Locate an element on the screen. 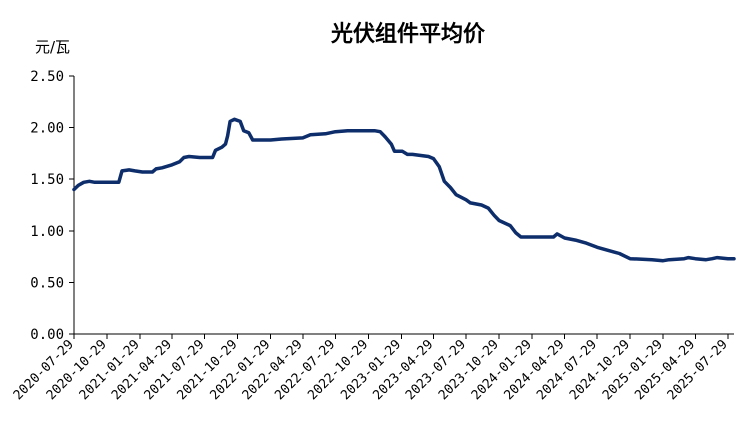 This screenshot has width=744, height=436. y-tick-label: 0.50 is located at coordinates (47, 283).